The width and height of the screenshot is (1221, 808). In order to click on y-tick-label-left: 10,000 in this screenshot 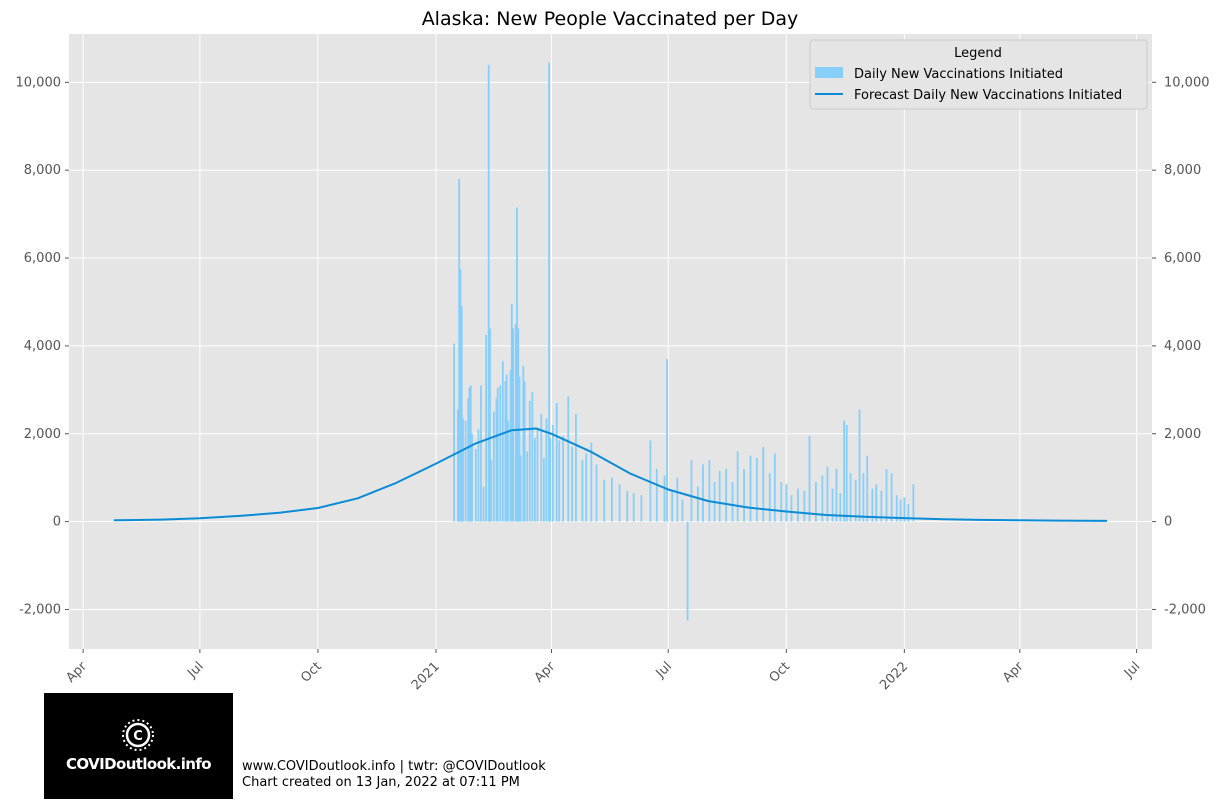, I will do `click(39, 82)`.